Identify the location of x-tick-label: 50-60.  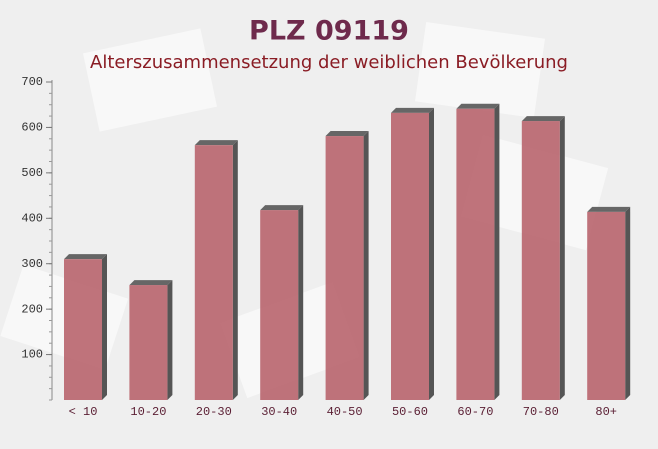
(410, 412).